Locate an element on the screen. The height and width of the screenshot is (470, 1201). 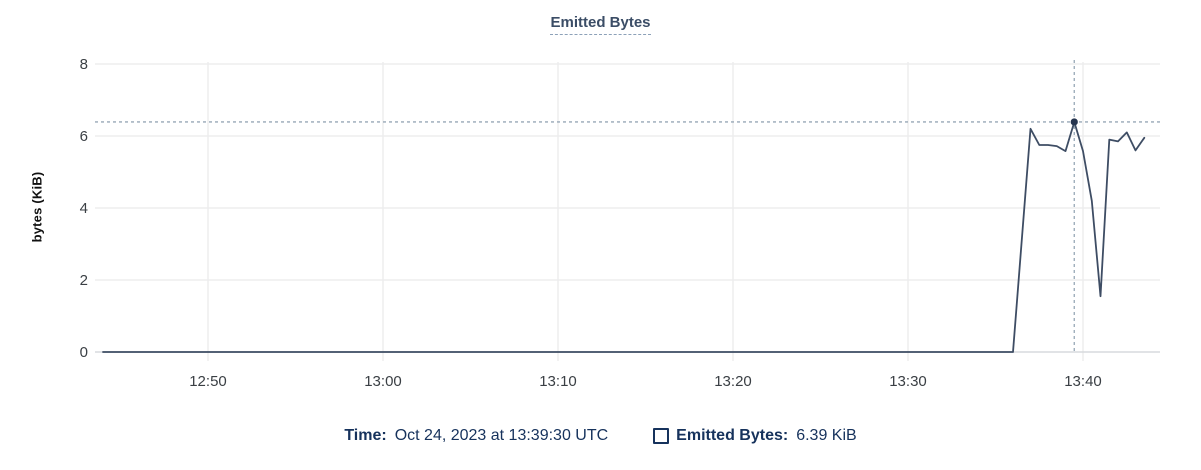
y-tick-label: 4 is located at coordinates (84, 208).